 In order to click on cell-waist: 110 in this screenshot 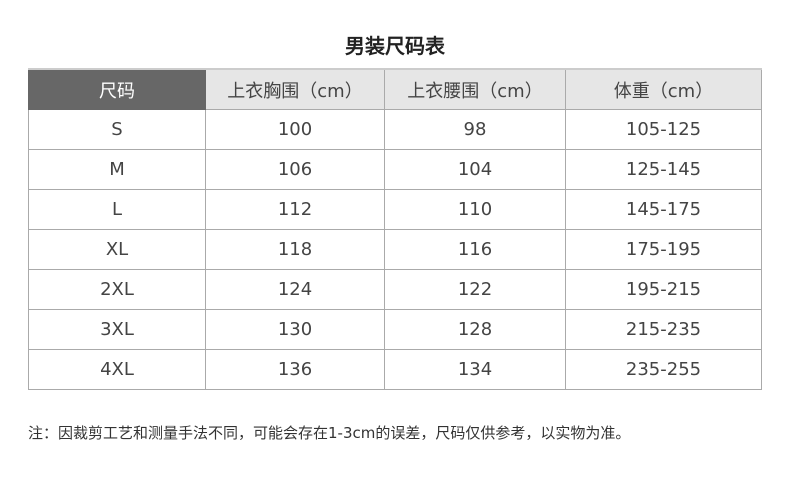, I will do `click(475, 209)`.